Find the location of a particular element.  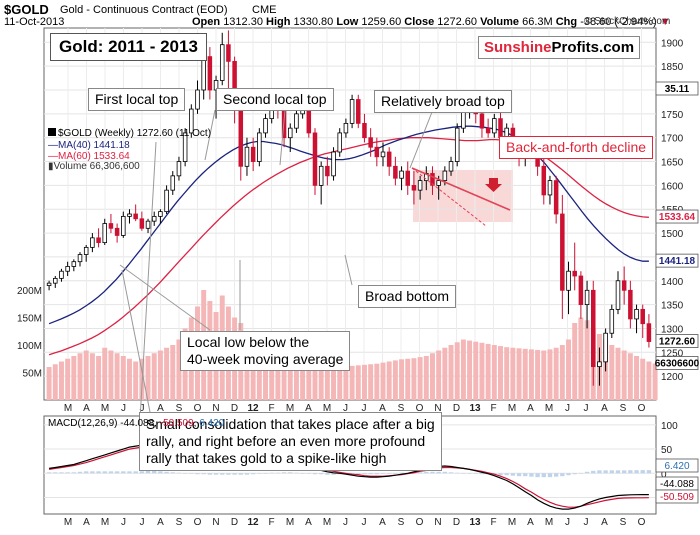

chg-value: -38.60 (-2.94%) is located at coordinates (618, 22).